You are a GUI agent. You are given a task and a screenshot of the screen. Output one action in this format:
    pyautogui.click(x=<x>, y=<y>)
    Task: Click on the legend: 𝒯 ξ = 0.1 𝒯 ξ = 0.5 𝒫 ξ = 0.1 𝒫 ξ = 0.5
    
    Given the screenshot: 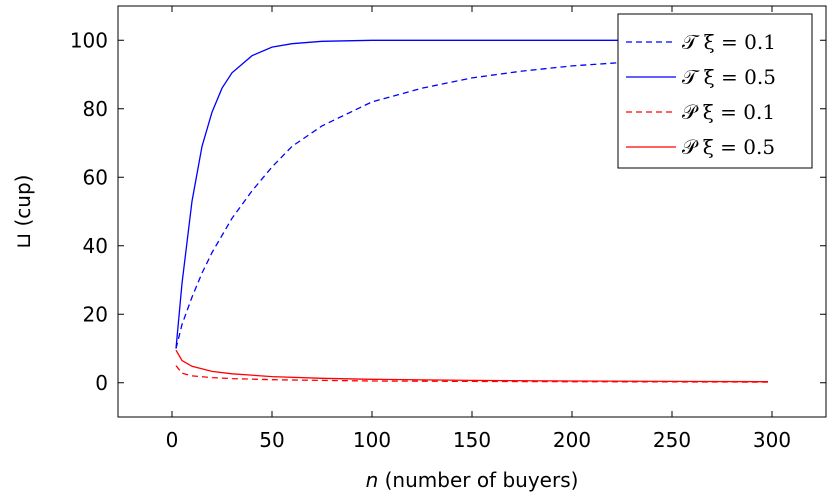 What is the action you would take?
    pyautogui.click(x=715, y=91)
    